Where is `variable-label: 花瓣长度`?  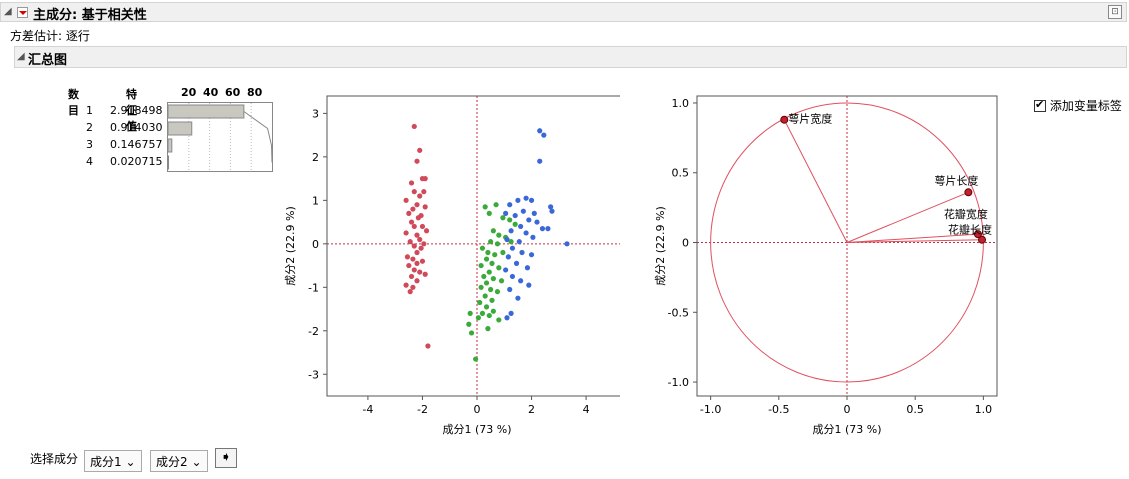
variable-label: 花瓣长度 is located at coordinates (970, 230).